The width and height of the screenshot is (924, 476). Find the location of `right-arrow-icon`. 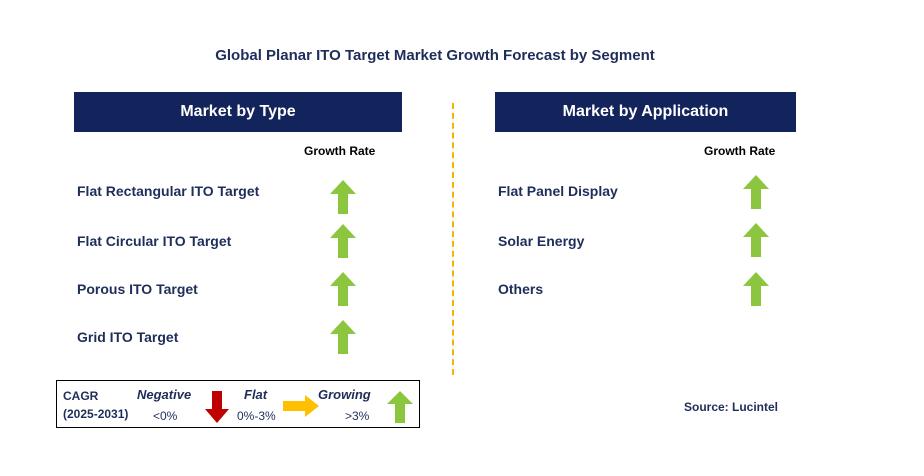

right-arrow-icon is located at coordinates (301, 406).